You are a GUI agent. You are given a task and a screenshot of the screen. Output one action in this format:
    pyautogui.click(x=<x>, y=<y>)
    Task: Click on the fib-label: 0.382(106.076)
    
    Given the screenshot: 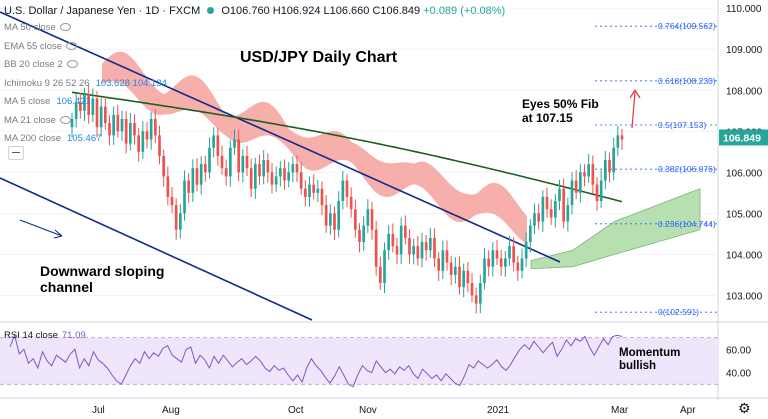 What is the action you would take?
    pyautogui.click(x=687, y=169)
    